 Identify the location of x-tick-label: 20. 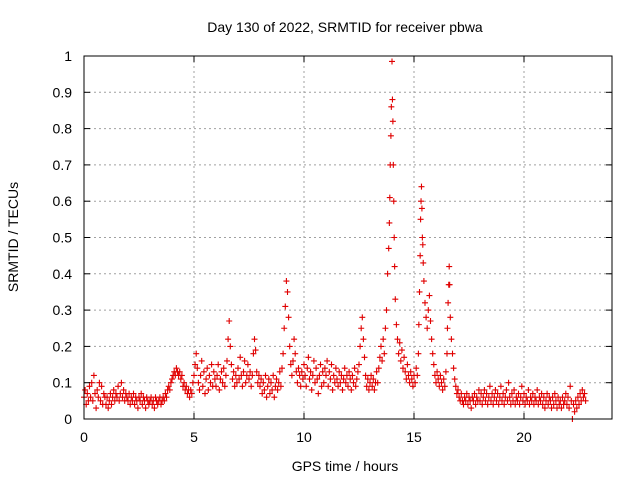
(524, 437).